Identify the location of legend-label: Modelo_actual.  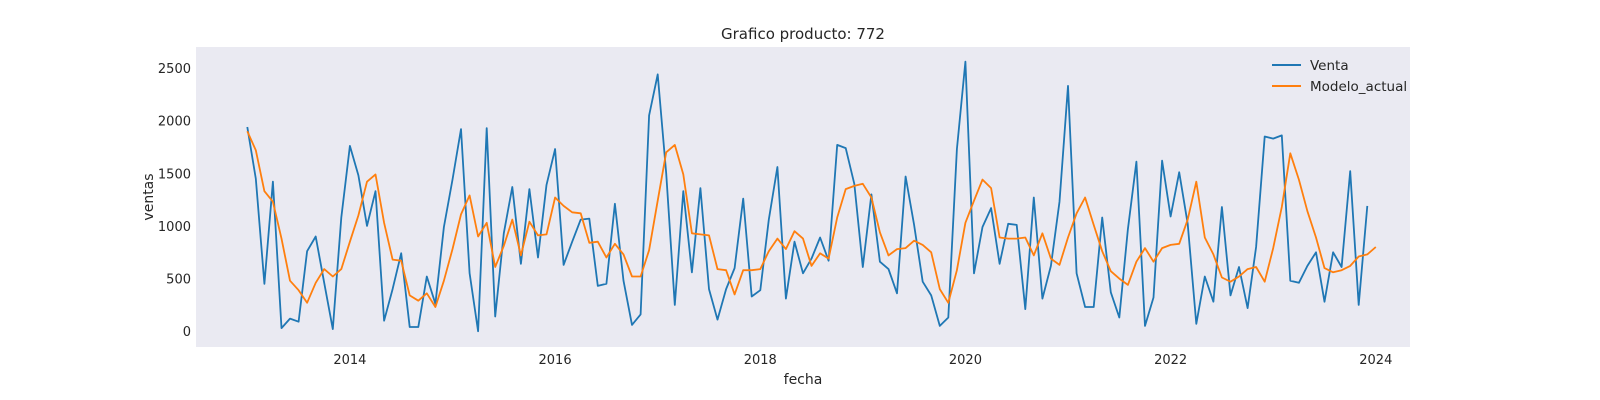
(1358, 87).